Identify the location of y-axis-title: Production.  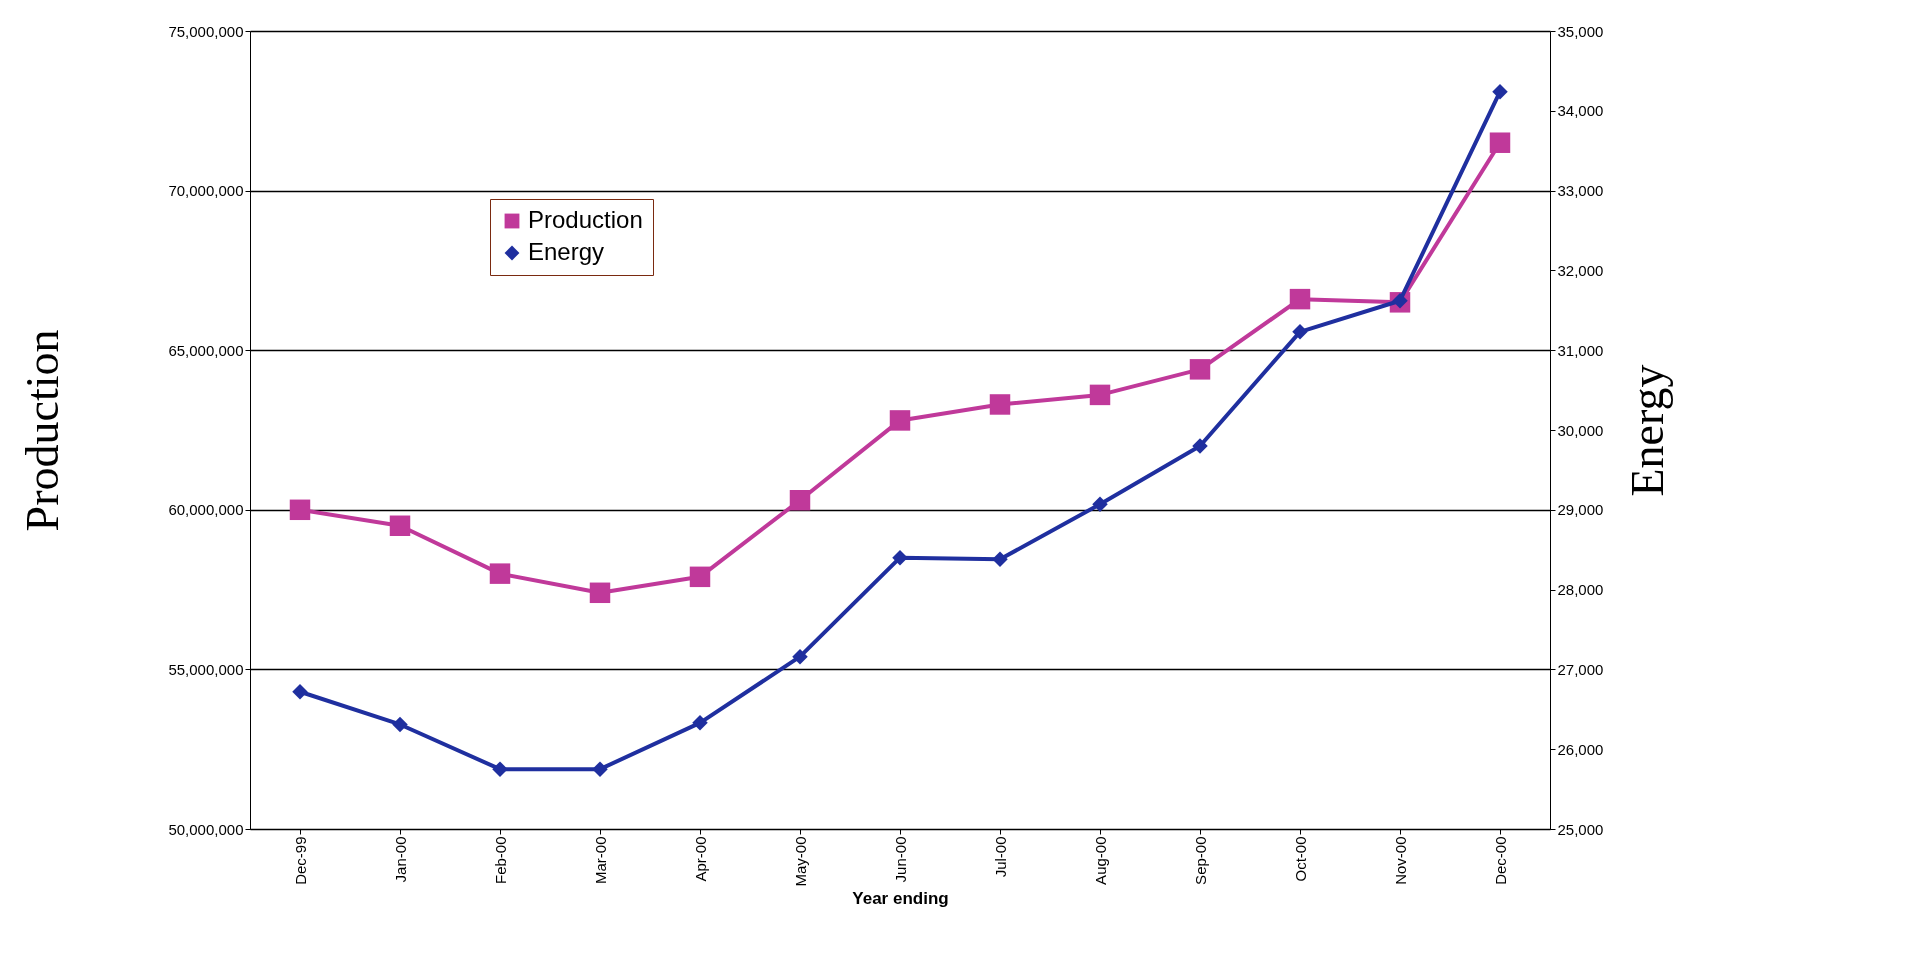
(43, 430).